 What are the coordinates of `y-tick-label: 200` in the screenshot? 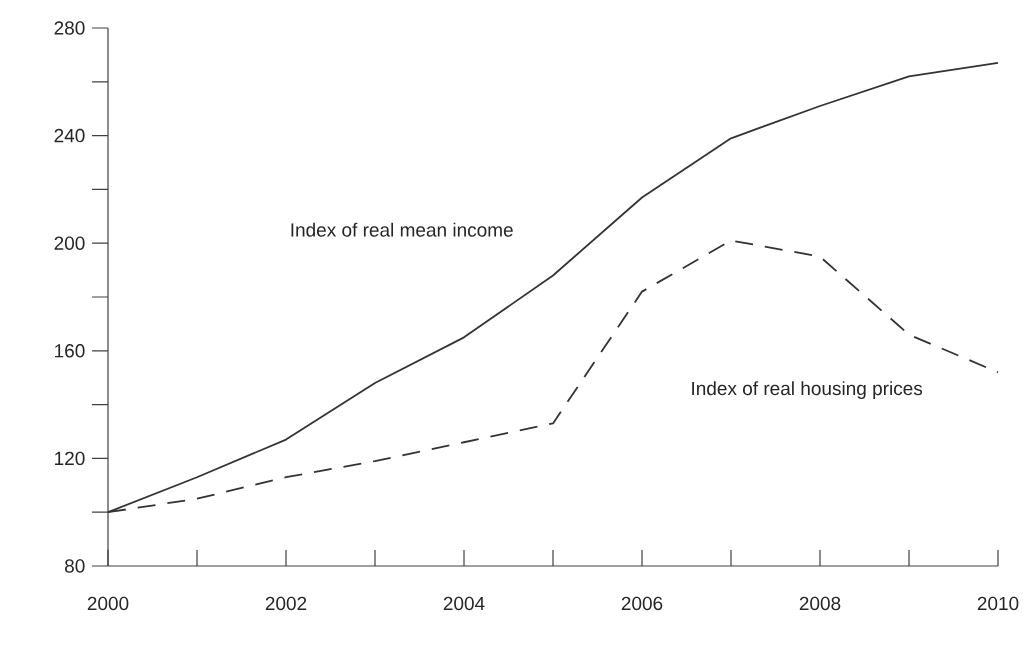 It's located at (69, 243).